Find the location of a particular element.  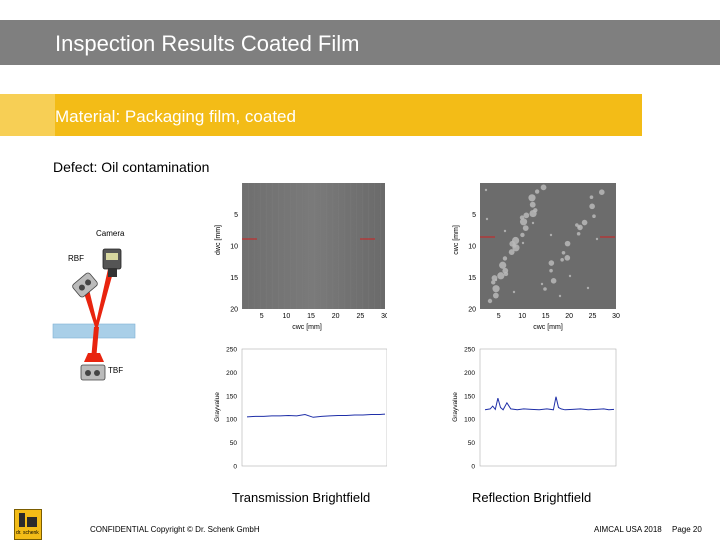

reflection-image-ytick: 15 is located at coordinates (472, 278).